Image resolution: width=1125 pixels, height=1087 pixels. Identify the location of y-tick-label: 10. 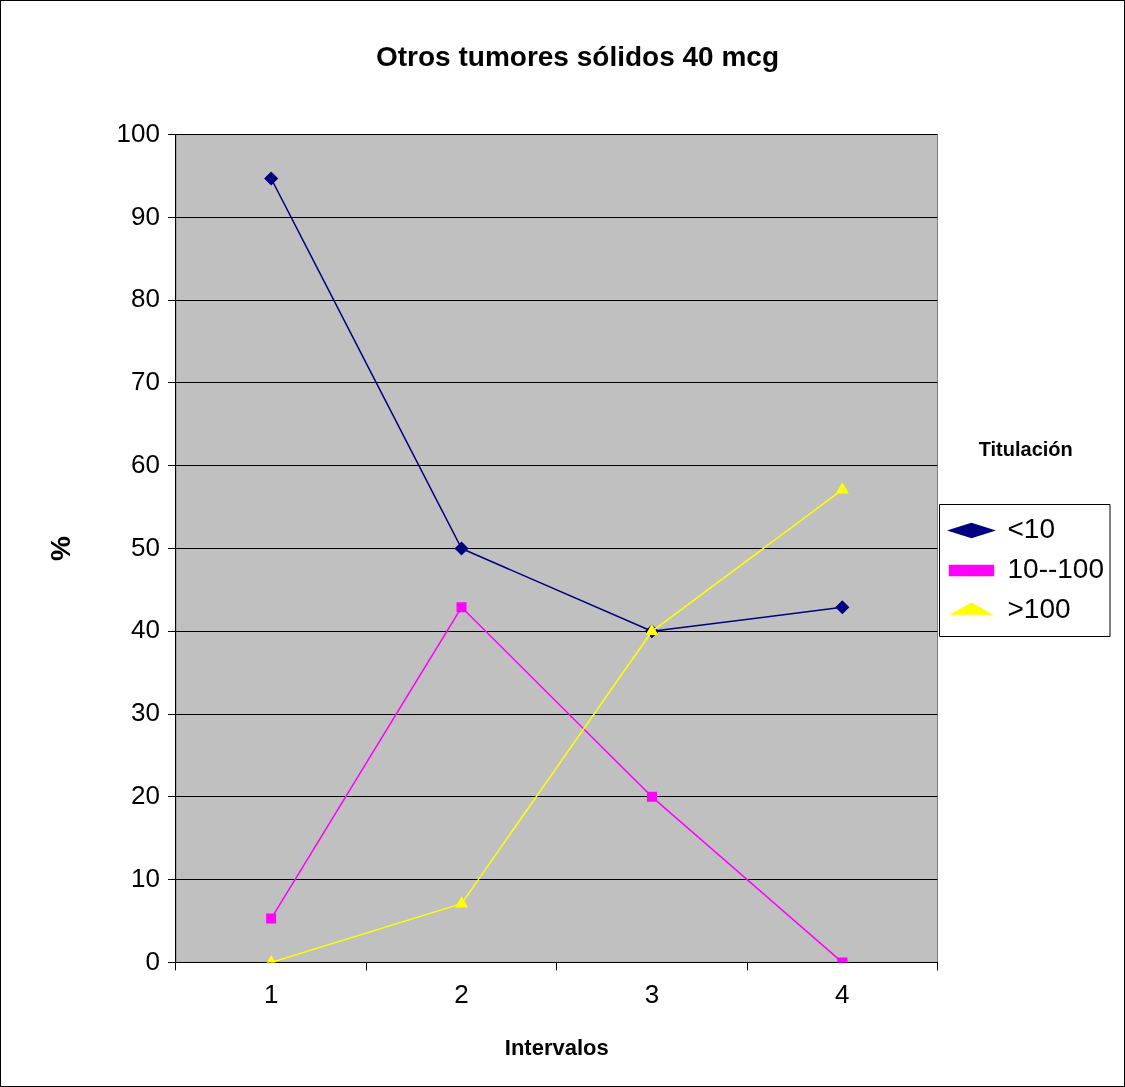
(145, 877).